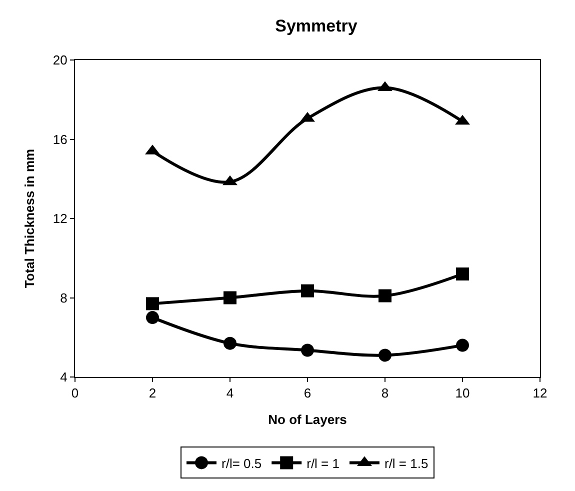 The image size is (575, 491). What do you see at coordinates (540, 393) in the screenshot?
I see `x-tick-label: 12` at bounding box center [540, 393].